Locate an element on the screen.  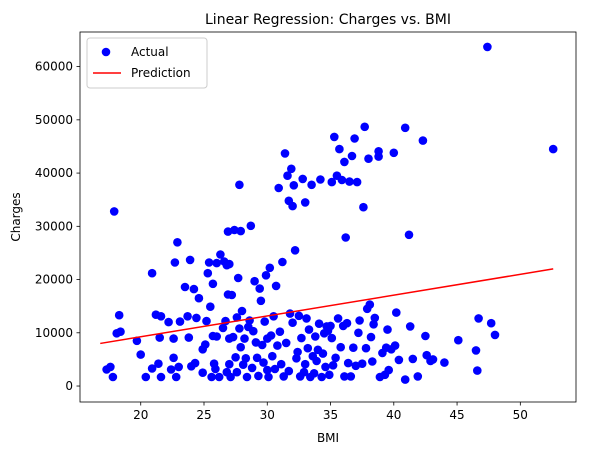
legend-box is located at coordinates (147, 63).